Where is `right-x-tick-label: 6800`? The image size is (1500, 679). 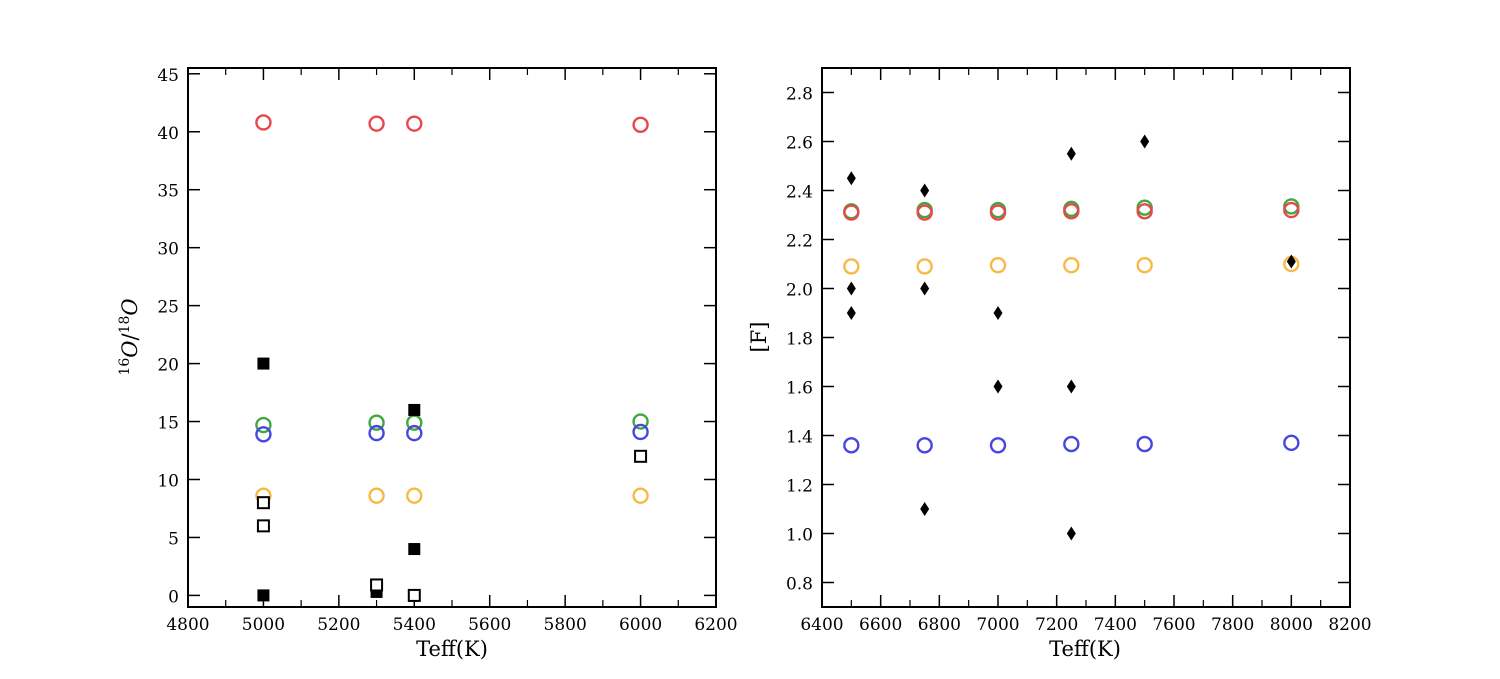
right-x-tick-label: 6800 is located at coordinates (939, 625).